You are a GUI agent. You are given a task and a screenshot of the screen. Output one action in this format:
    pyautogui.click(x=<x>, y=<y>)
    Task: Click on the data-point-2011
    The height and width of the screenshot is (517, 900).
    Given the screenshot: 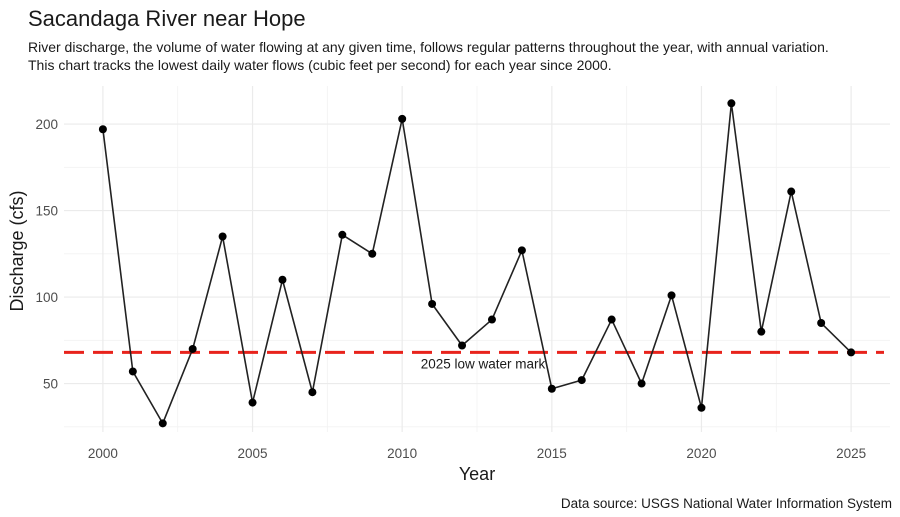 What is the action you would take?
    pyautogui.click(x=432, y=303)
    